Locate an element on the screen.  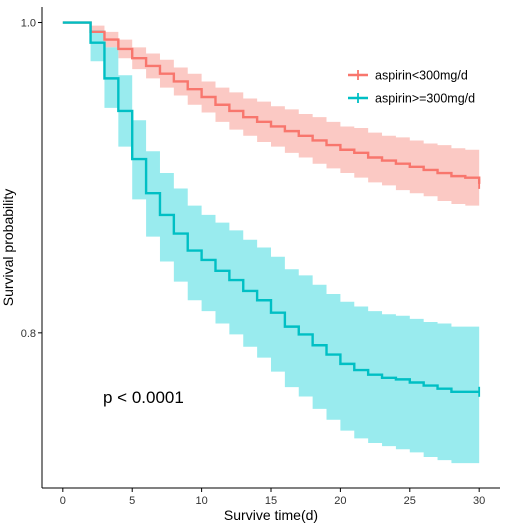
legend-entry-1: aspirin>=300mg/d is located at coordinates (411, 99).